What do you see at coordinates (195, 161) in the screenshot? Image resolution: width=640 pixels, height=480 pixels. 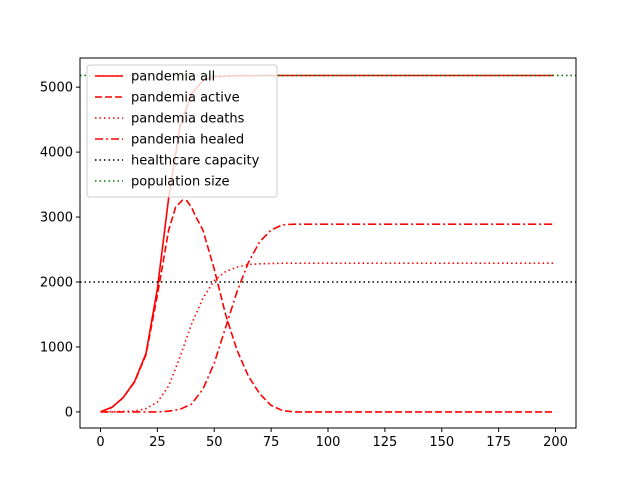 I see `legend-label-4: healthcare capacity` at bounding box center [195, 161].